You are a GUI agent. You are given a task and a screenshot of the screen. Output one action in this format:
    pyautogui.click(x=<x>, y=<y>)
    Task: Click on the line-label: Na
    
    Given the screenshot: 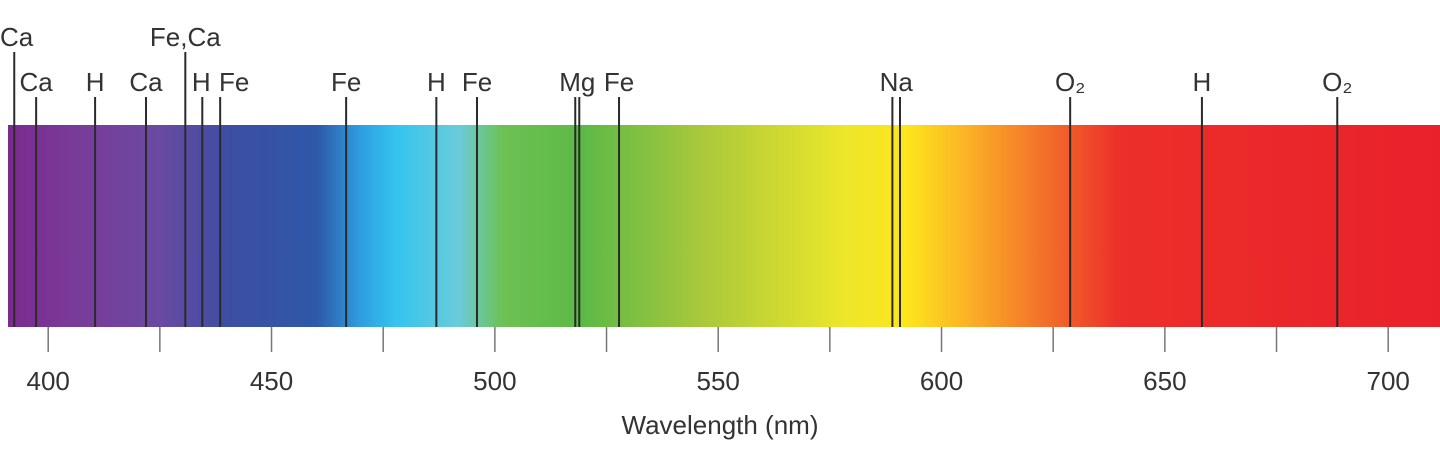 What is the action you would take?
    pyautogui.click(x=897, y=82)
    